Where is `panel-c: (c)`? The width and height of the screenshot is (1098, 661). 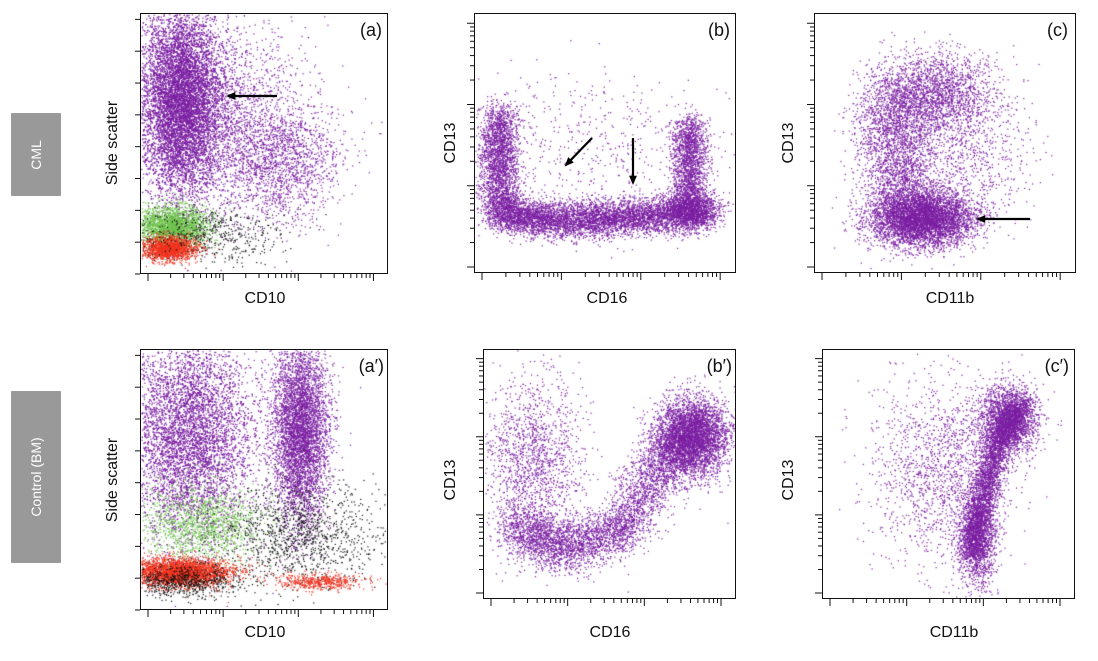
panel-c: (c) is located at coordinates (941, 146).